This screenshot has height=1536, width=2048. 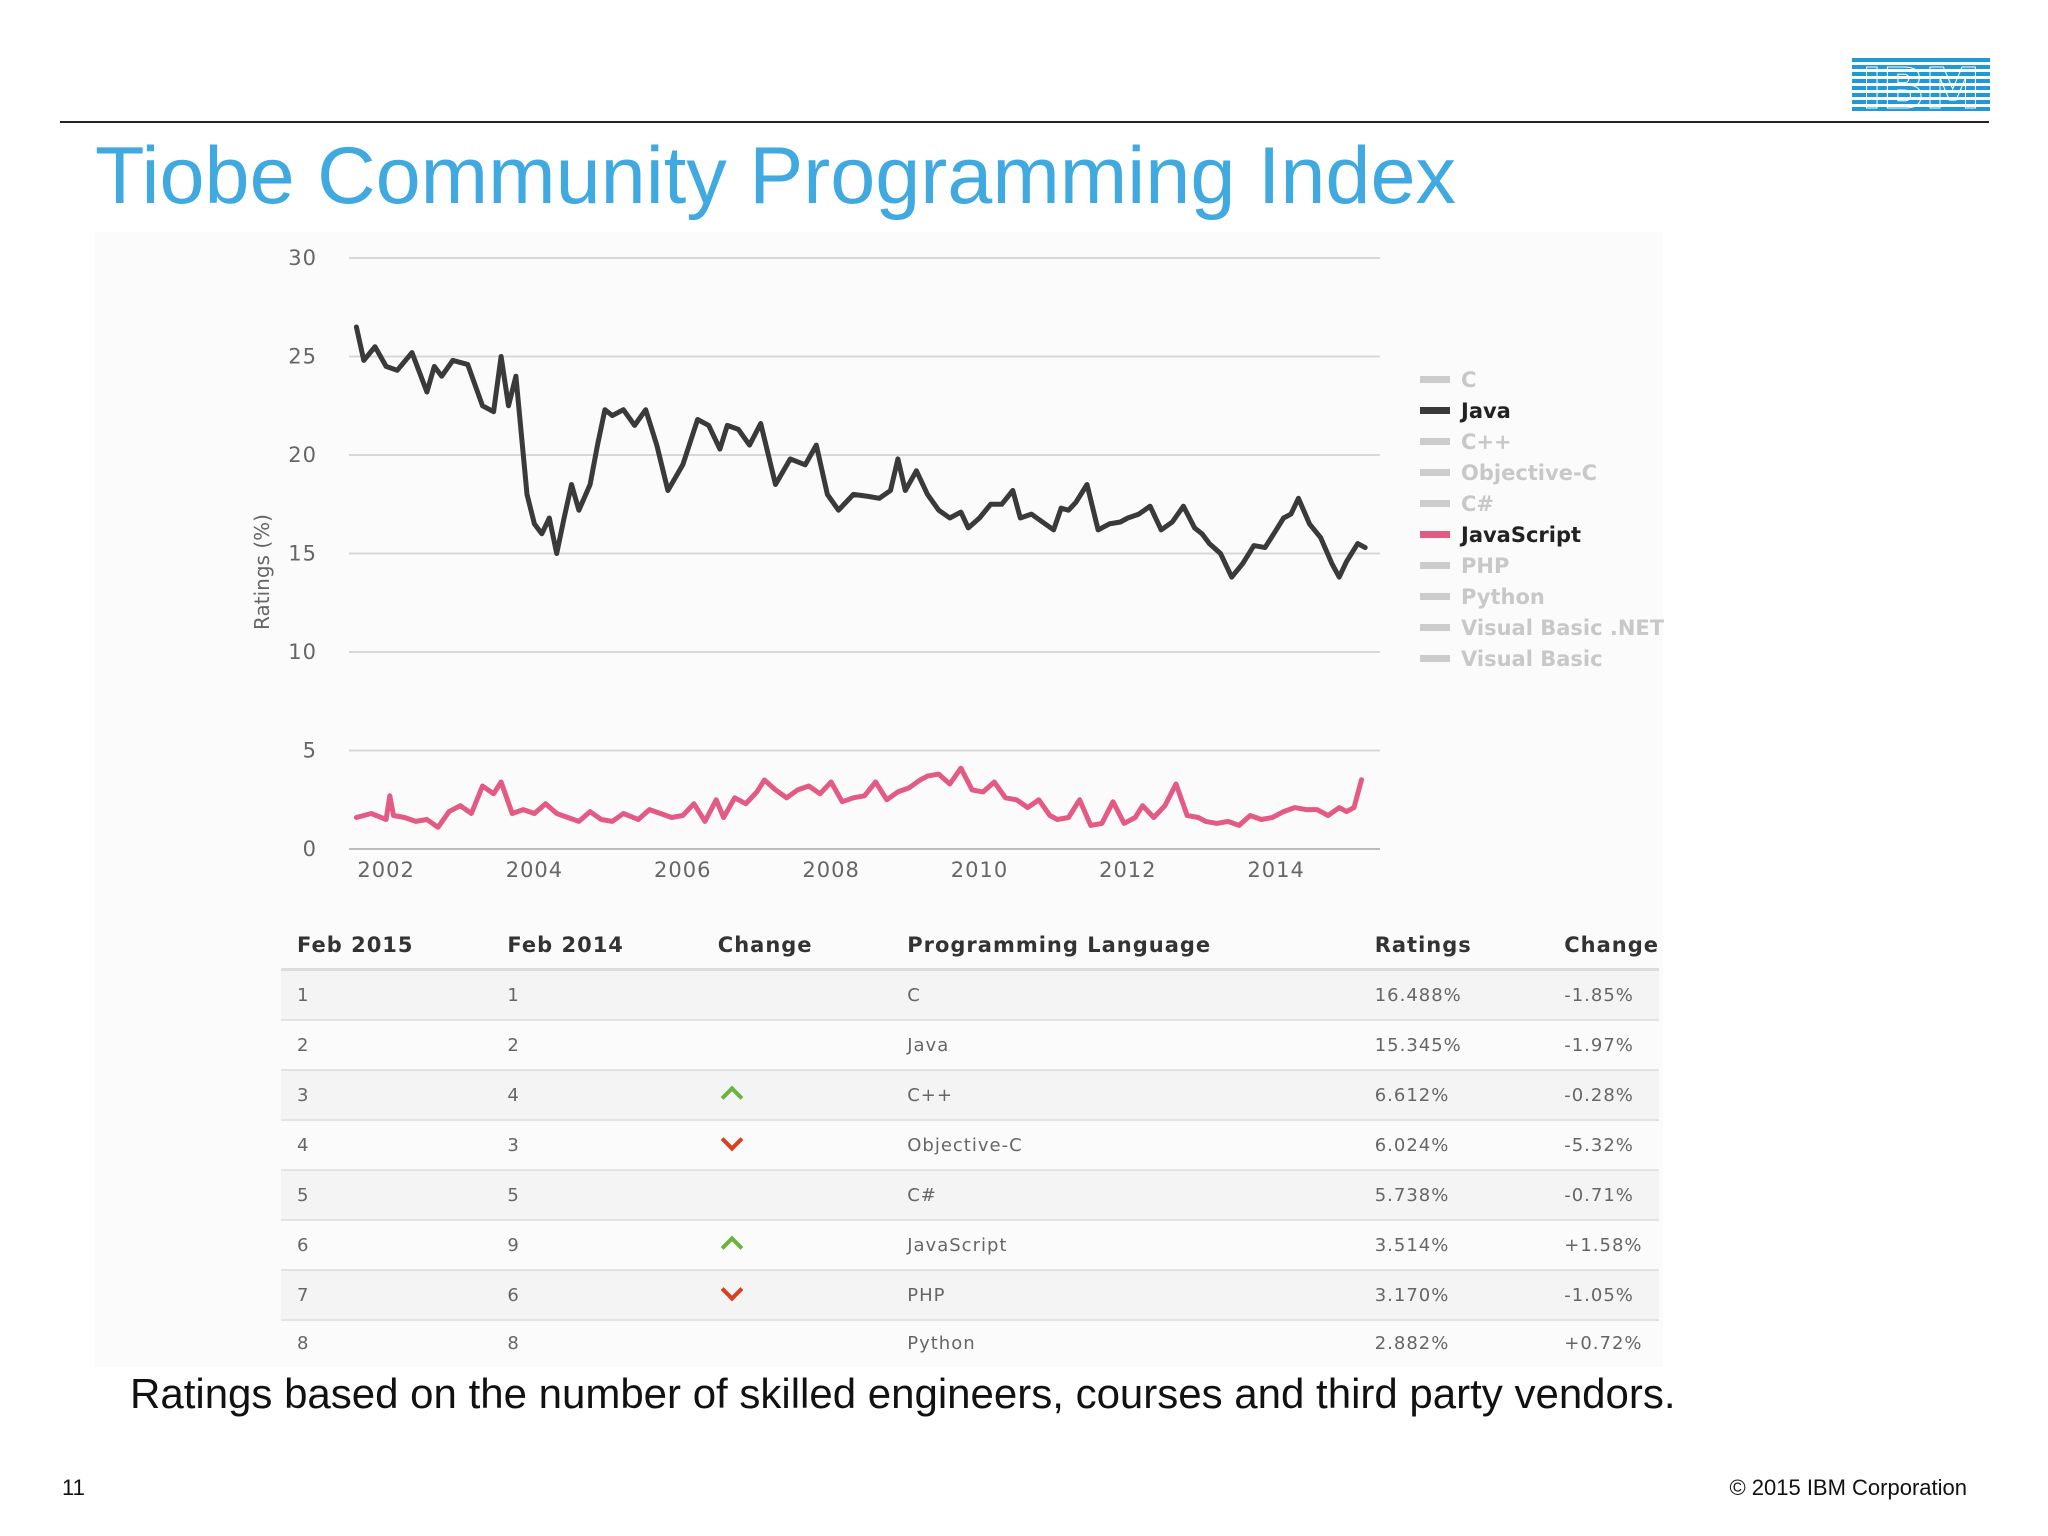 I want to click on legend-label: PHP, so click(x=1485, y=566).